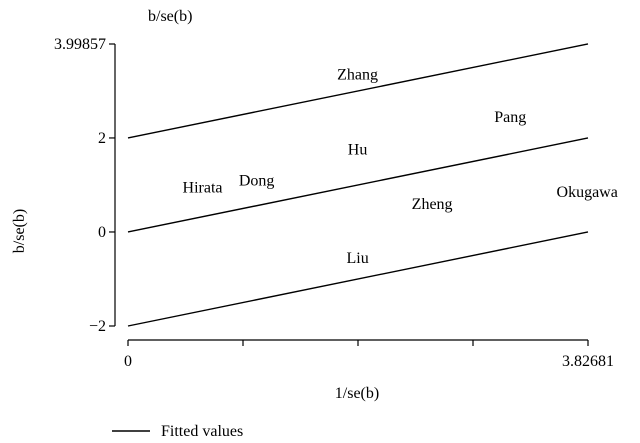 The width and height of the screenshot is (640, 443). I want to click on point-label-dong: Dong, so click(257, 180).